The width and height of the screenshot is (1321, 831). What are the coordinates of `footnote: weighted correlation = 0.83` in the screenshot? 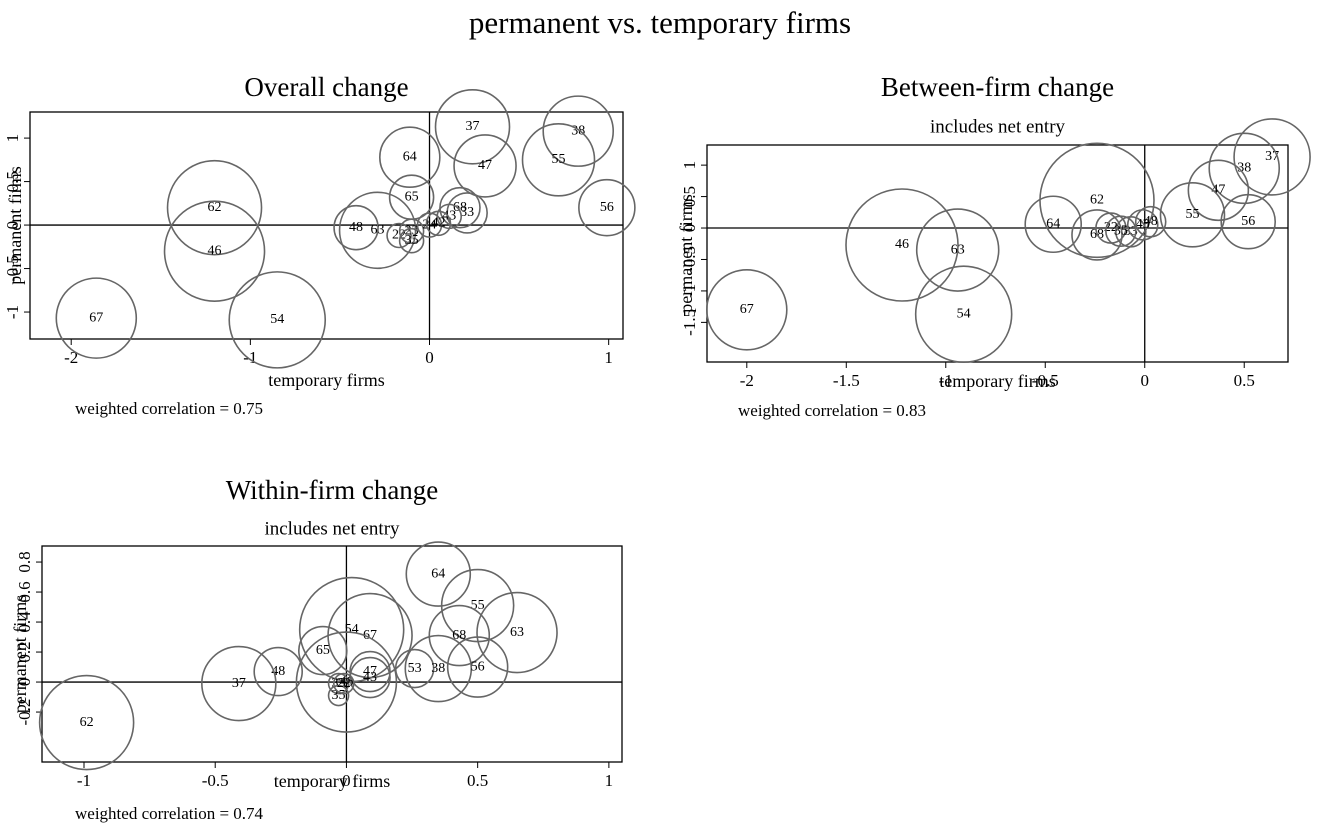 It's located at (832, 410).